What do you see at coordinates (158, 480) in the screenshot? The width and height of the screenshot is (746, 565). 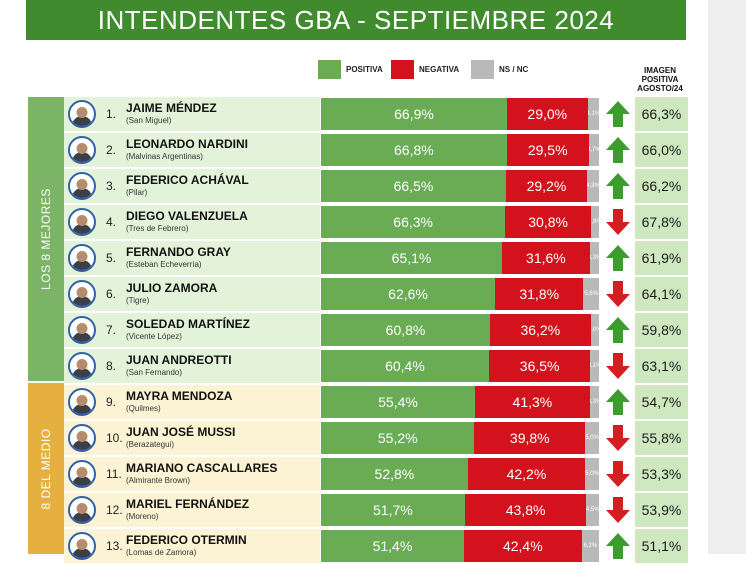 I see `mayor-municipality: (Almirante Brown)` at bounding box center [158, 480].